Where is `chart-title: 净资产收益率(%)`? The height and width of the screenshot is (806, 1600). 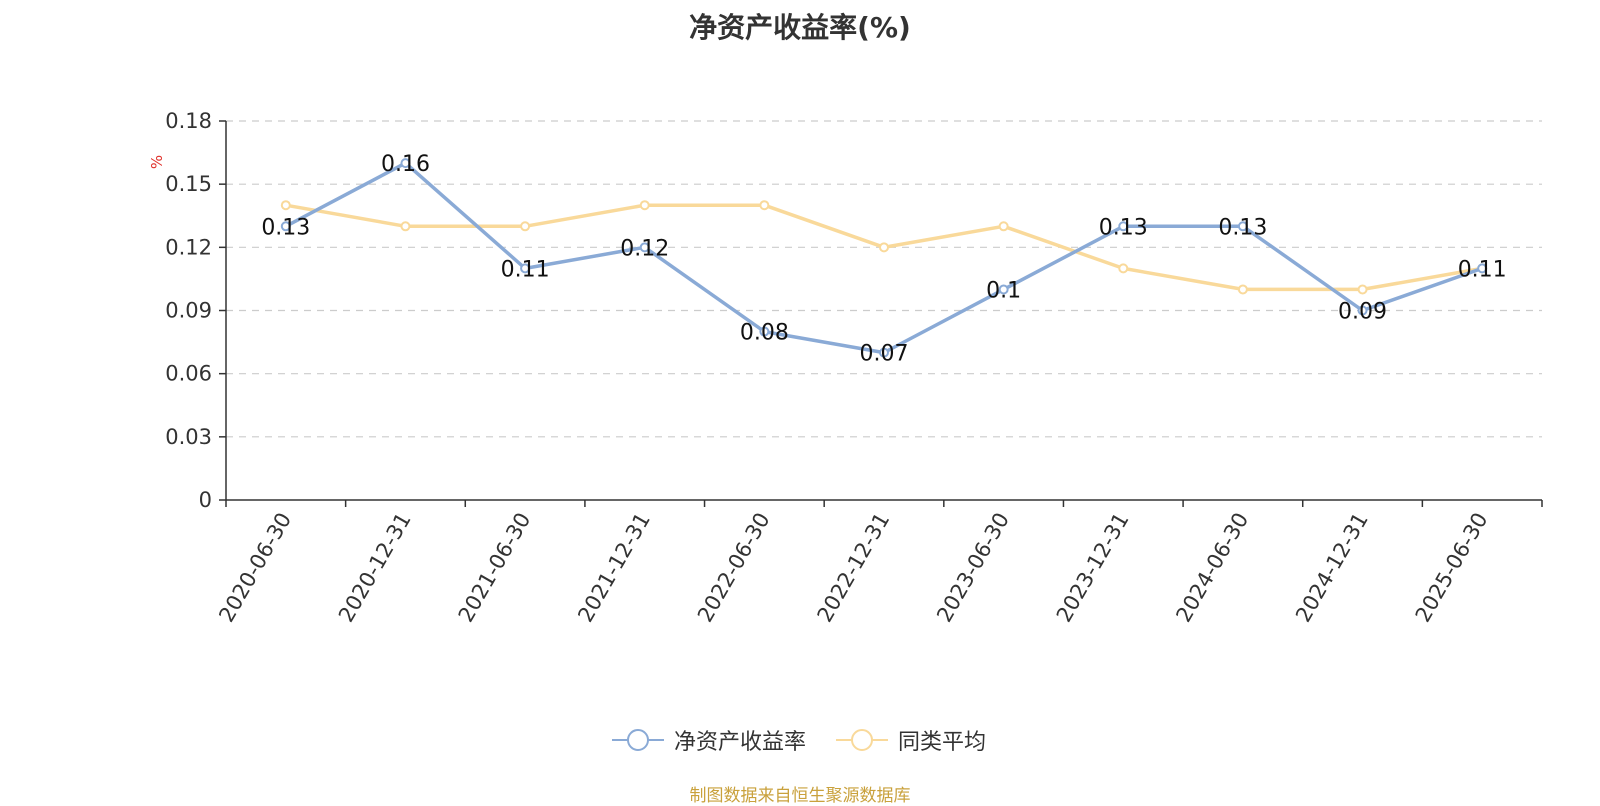
chart-title: 净资产收益率(%) is located at coordinates (800, 27).